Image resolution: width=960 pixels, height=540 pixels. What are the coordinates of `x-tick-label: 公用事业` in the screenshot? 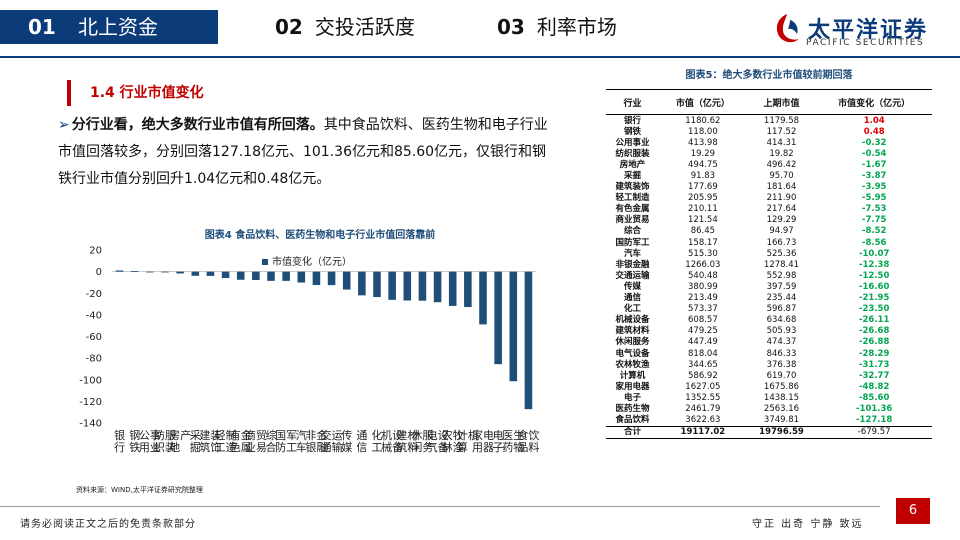 It's located at (150, 441).